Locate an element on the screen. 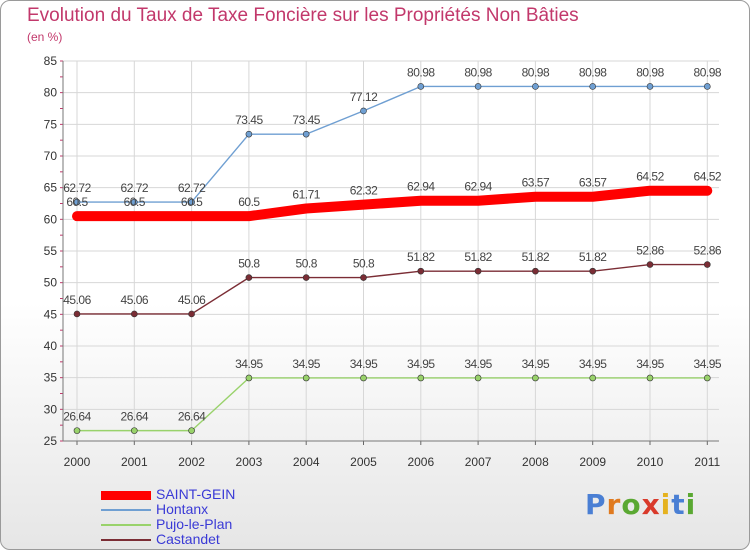 The height and width of the screenshot is (550, 750). data-label: 60.5 is located at coordinates (135, 202).